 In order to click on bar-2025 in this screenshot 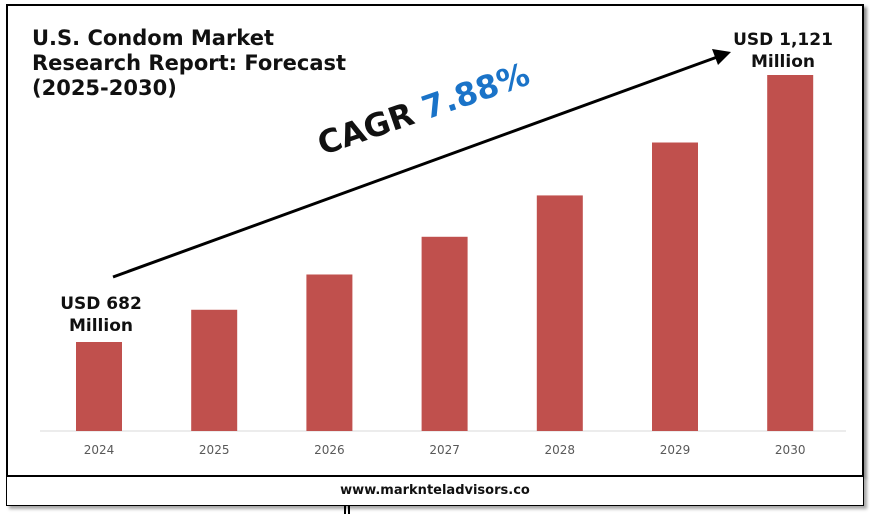, I will do `click(214, 370)`.